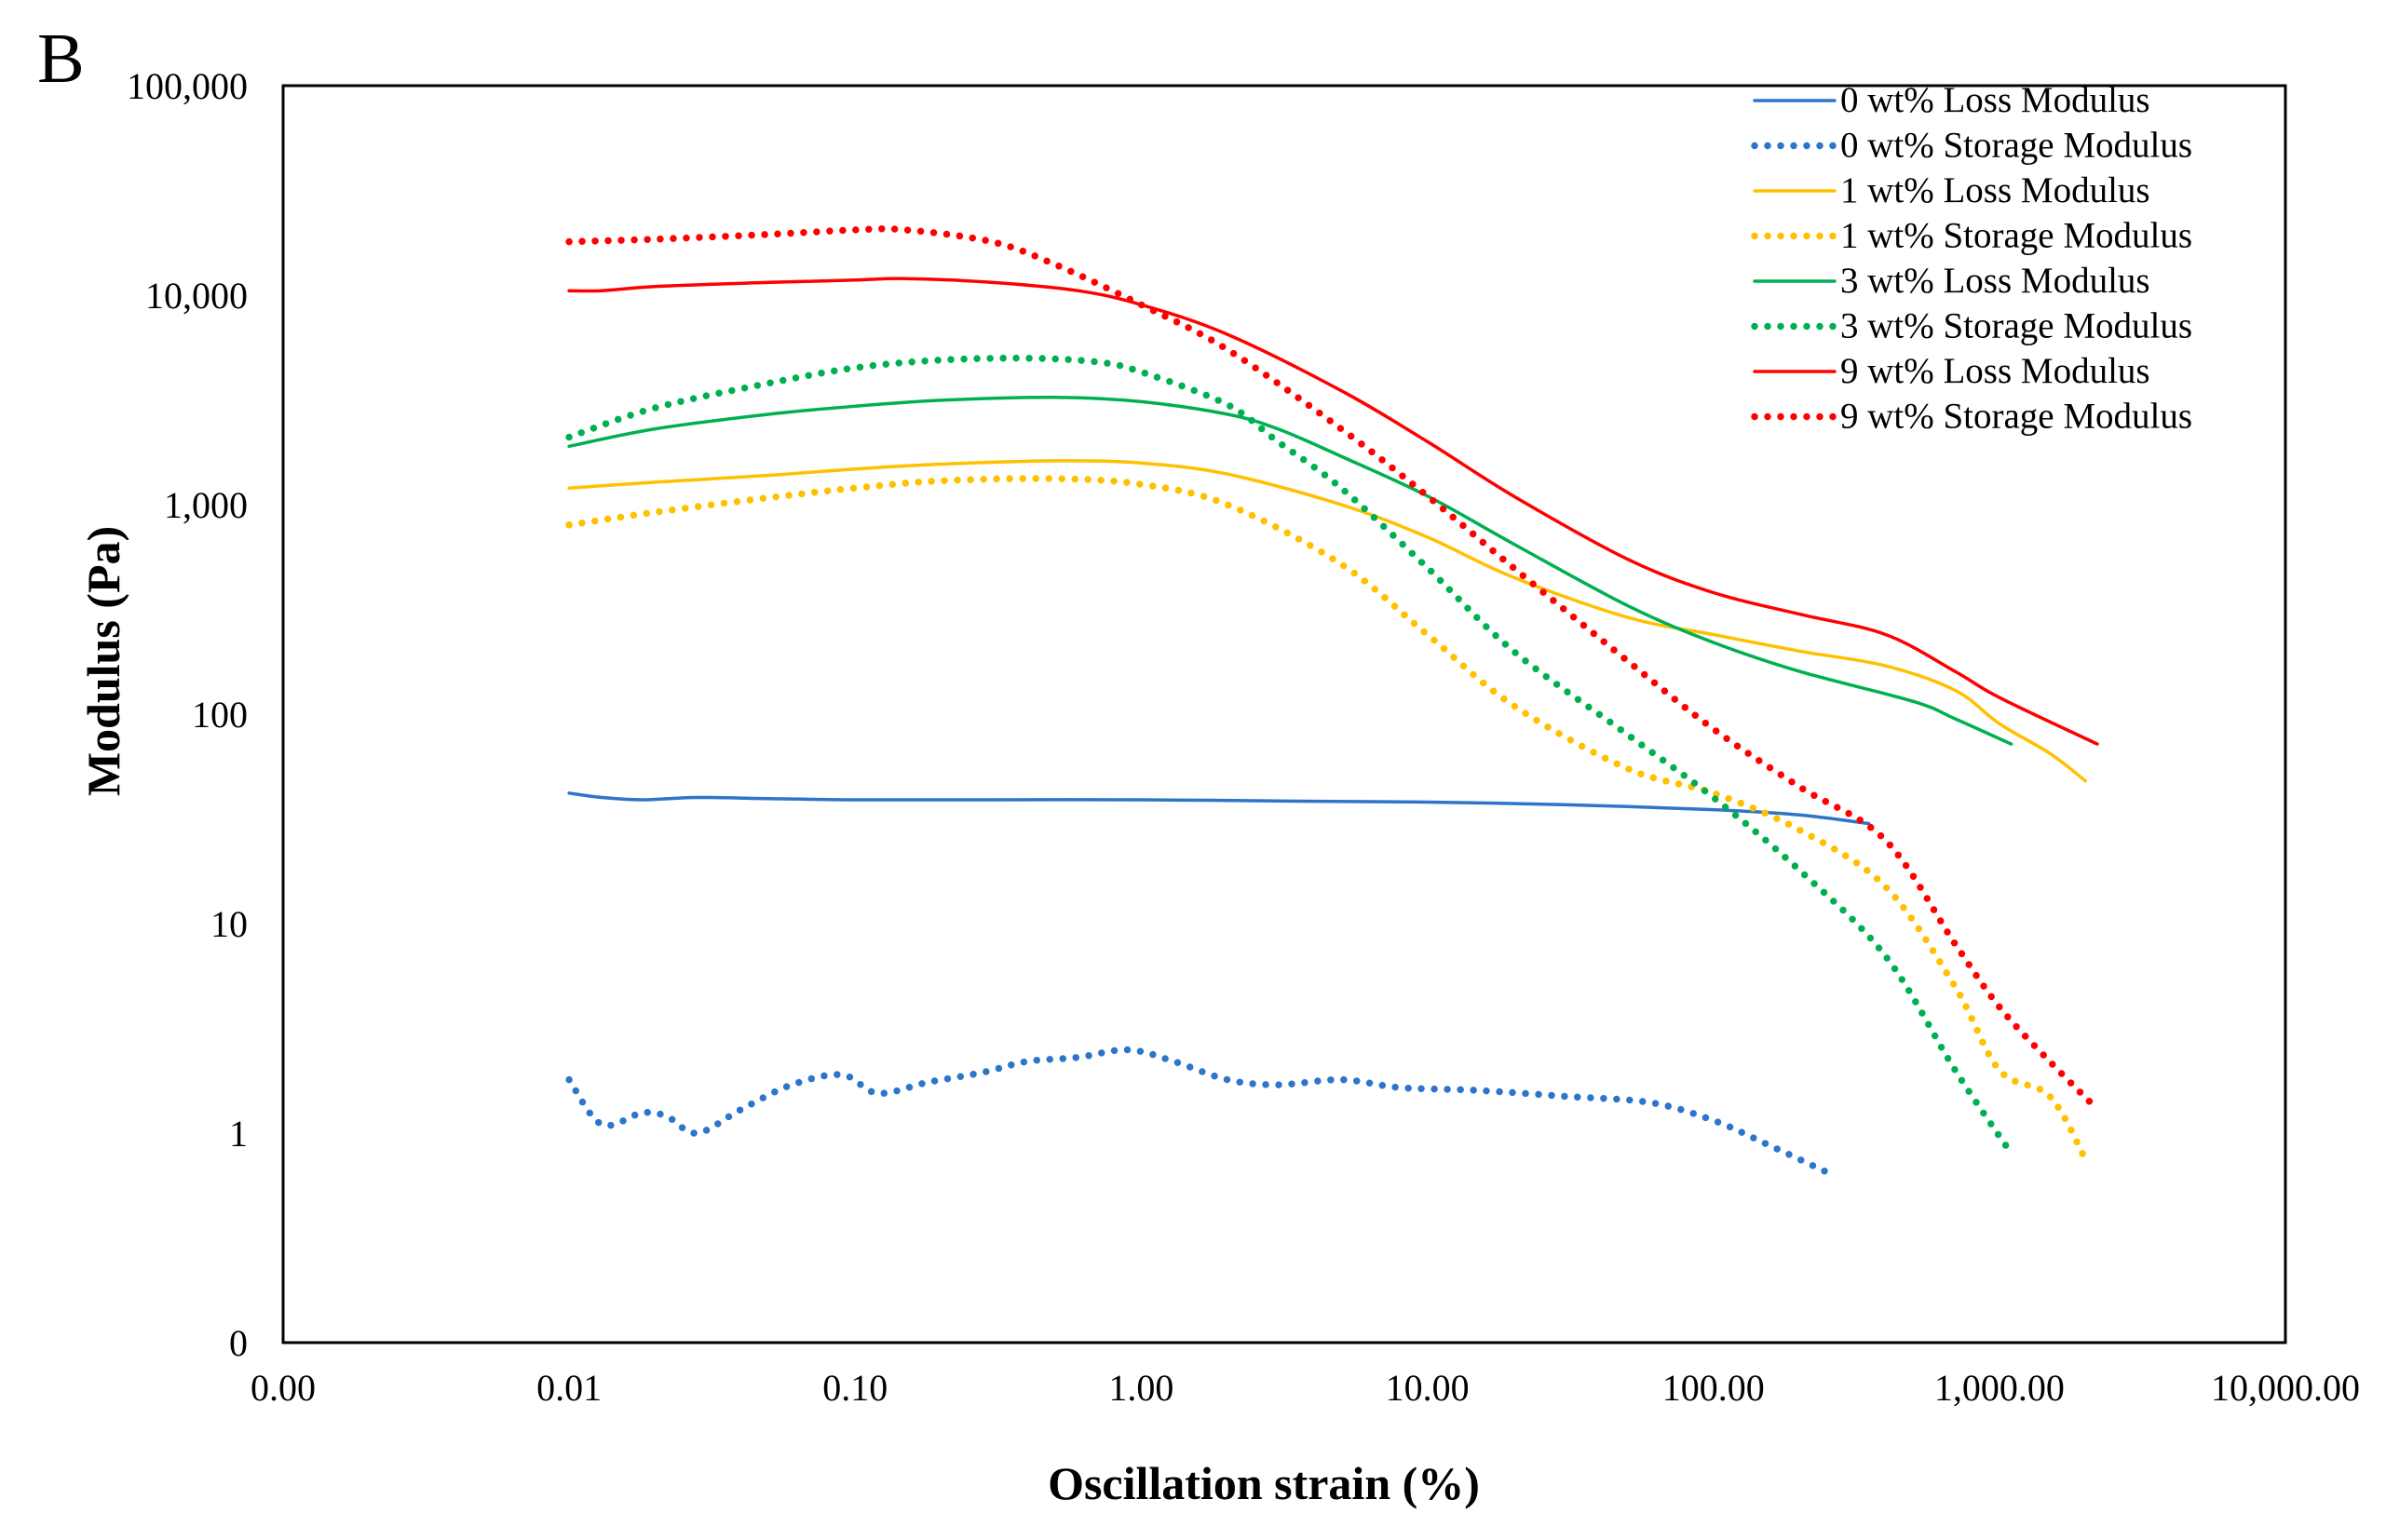  Describe the element at coordinates (2016, 236) in the screenshot. I see `legend-label: 1 wt% Storage Modulus` at that location.